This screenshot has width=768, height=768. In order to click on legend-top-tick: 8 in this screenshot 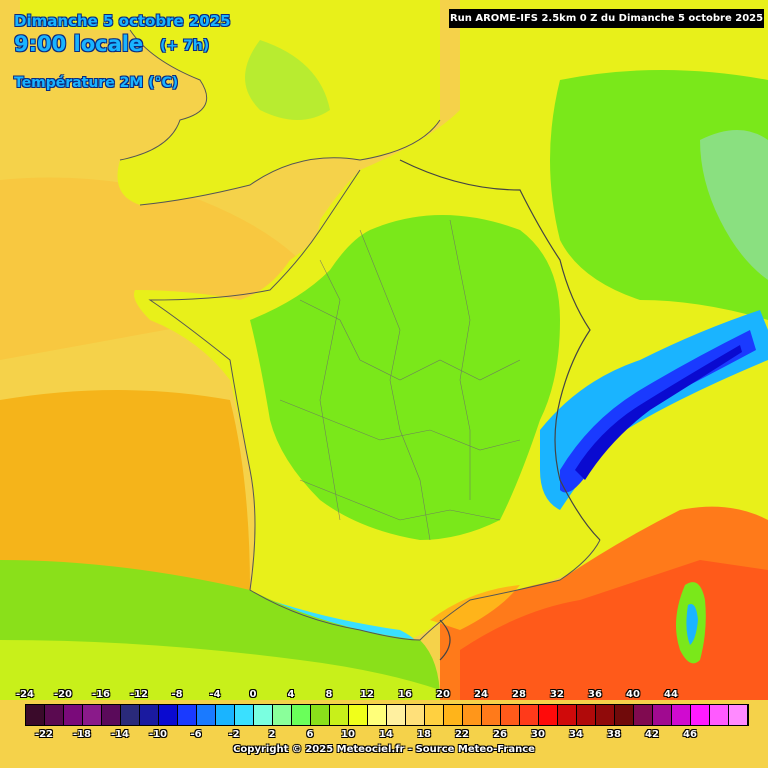, I will do `click(329, 694)`.